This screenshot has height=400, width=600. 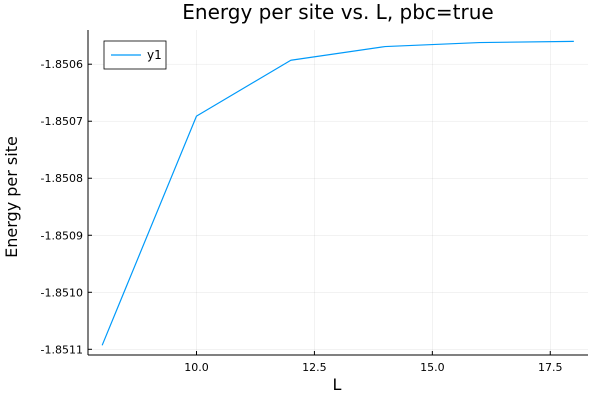 What do you see at coordinates (432, 367) in the screenshot?
I see `x-tick-label-2: 15.0` at bounding box center [432, 367].